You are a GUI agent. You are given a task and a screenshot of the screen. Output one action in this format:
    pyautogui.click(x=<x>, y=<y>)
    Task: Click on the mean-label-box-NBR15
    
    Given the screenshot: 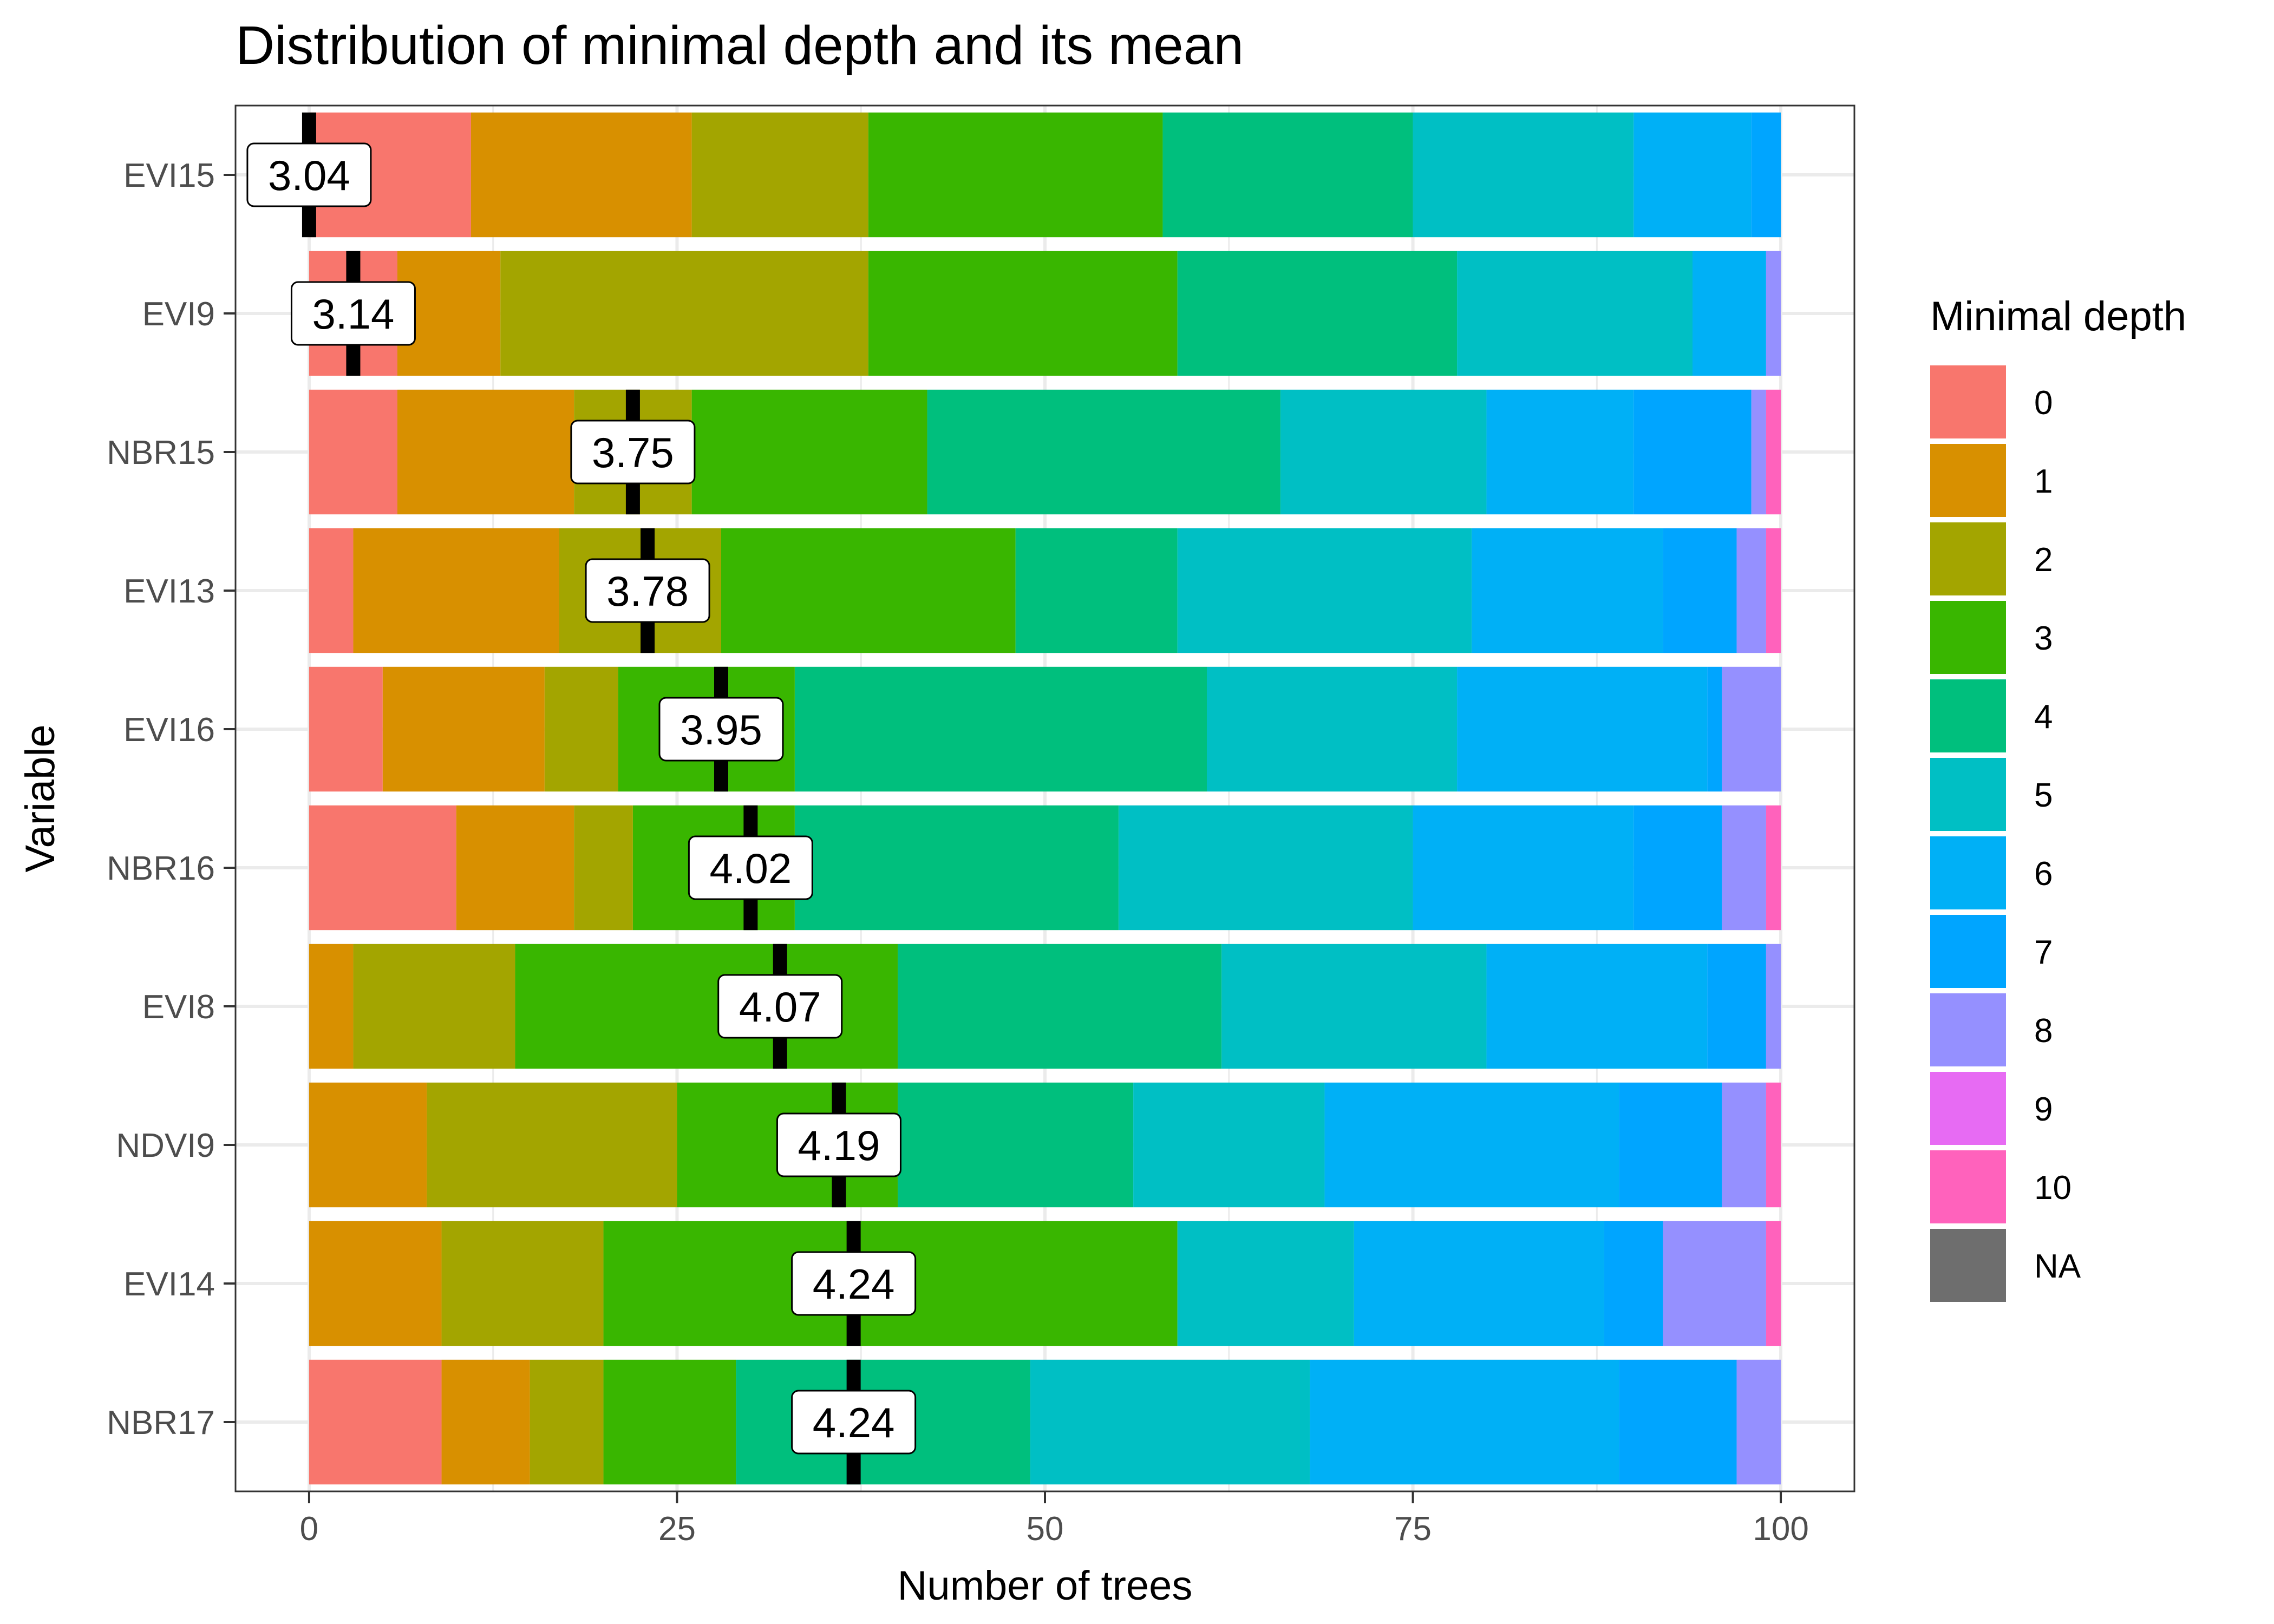 What is the action you would take?
    pyautogui.click(x=633, y=452)
    